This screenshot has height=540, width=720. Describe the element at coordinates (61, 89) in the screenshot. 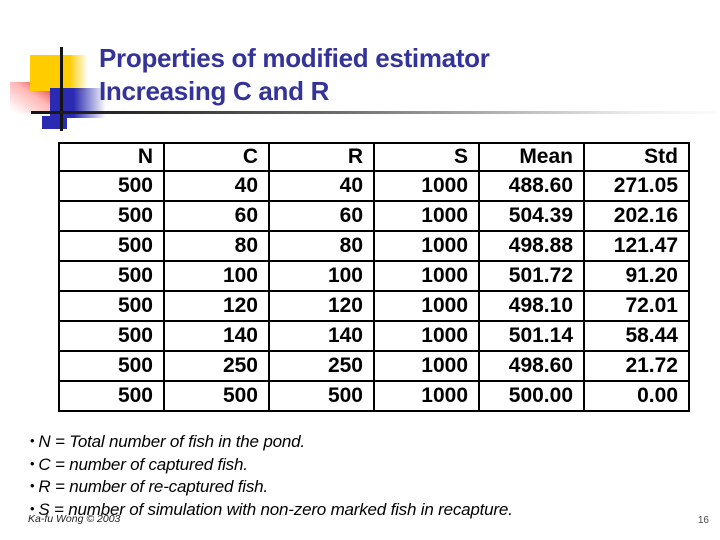

I see `vertical-line-decoration` at that location.